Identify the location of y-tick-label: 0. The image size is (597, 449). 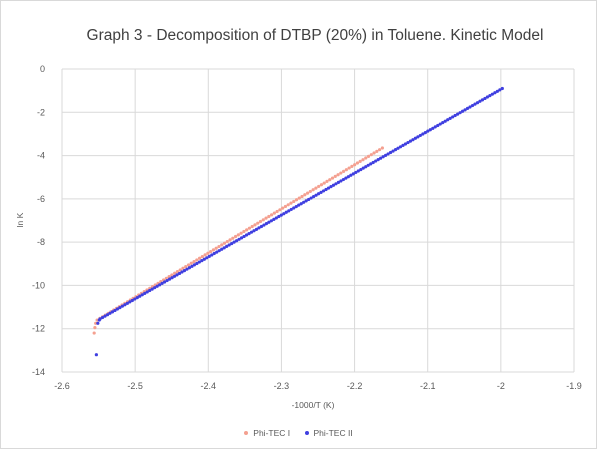
(42, 69).